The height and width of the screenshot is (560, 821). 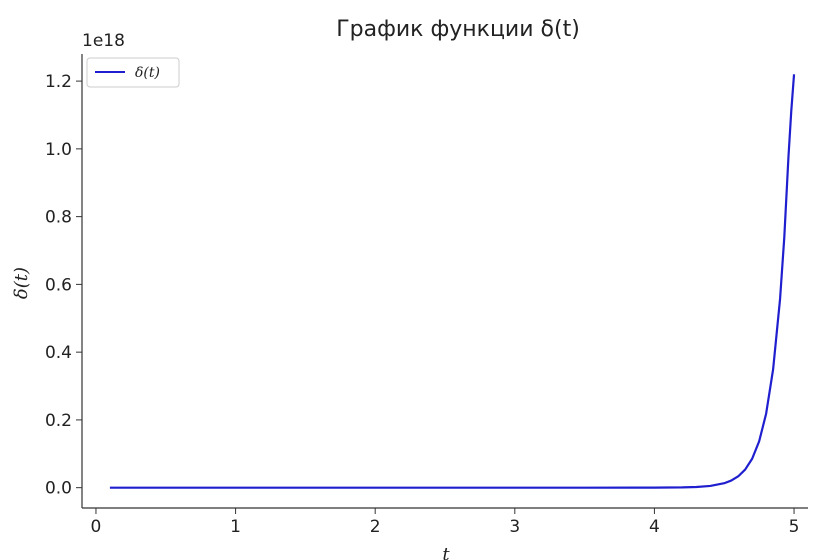 I want to click on y-axis-ticks: 0.0 0.2 0.4 0.6 0.8 1.0 1.2, so click(x=63, y=285).